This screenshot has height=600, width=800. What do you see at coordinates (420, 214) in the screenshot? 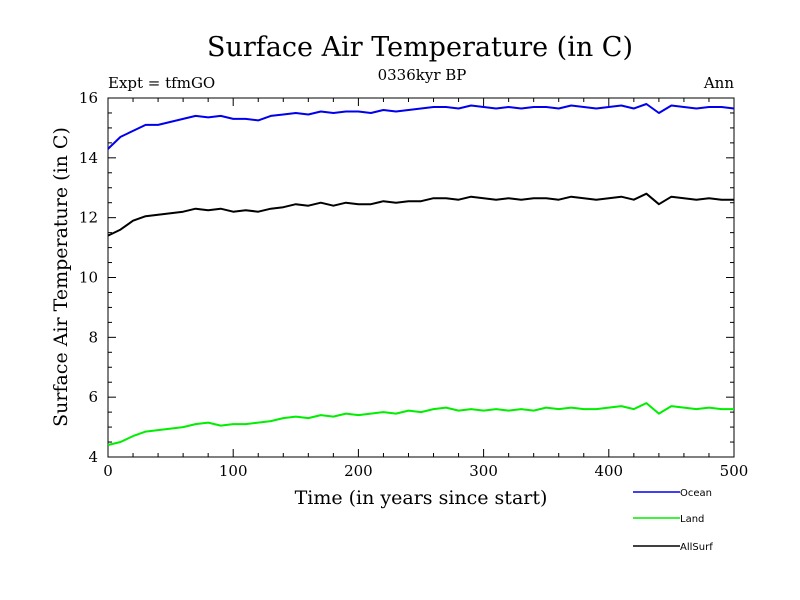
I see `series-line-allsurf` at bounding box center [420, 214].